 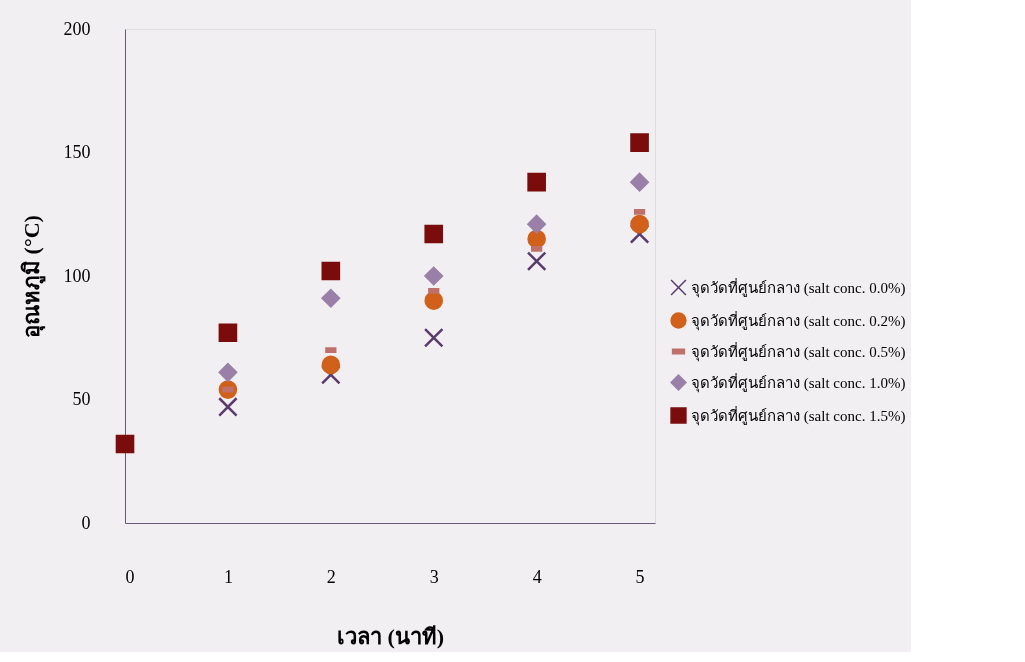 I want to click on legend-label: จุดวัดที่ศูนย์กลาง (salt conc. 0.2%), so click(x=798, y=320).